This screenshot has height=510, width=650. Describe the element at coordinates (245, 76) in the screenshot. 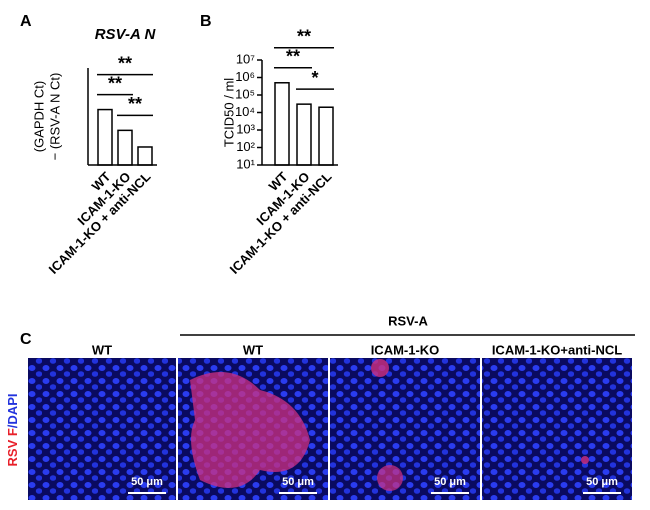

I see `y-tick-label: 10⁶` at that location.